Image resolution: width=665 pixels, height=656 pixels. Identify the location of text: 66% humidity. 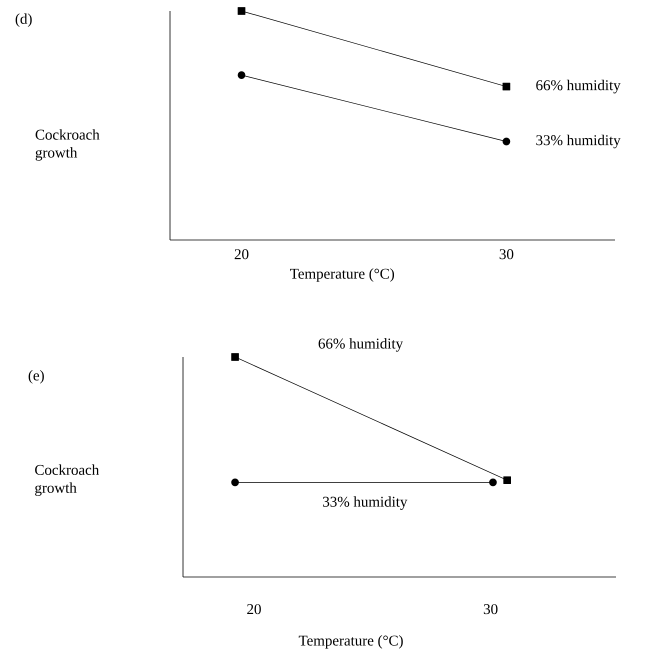
(361, 345).